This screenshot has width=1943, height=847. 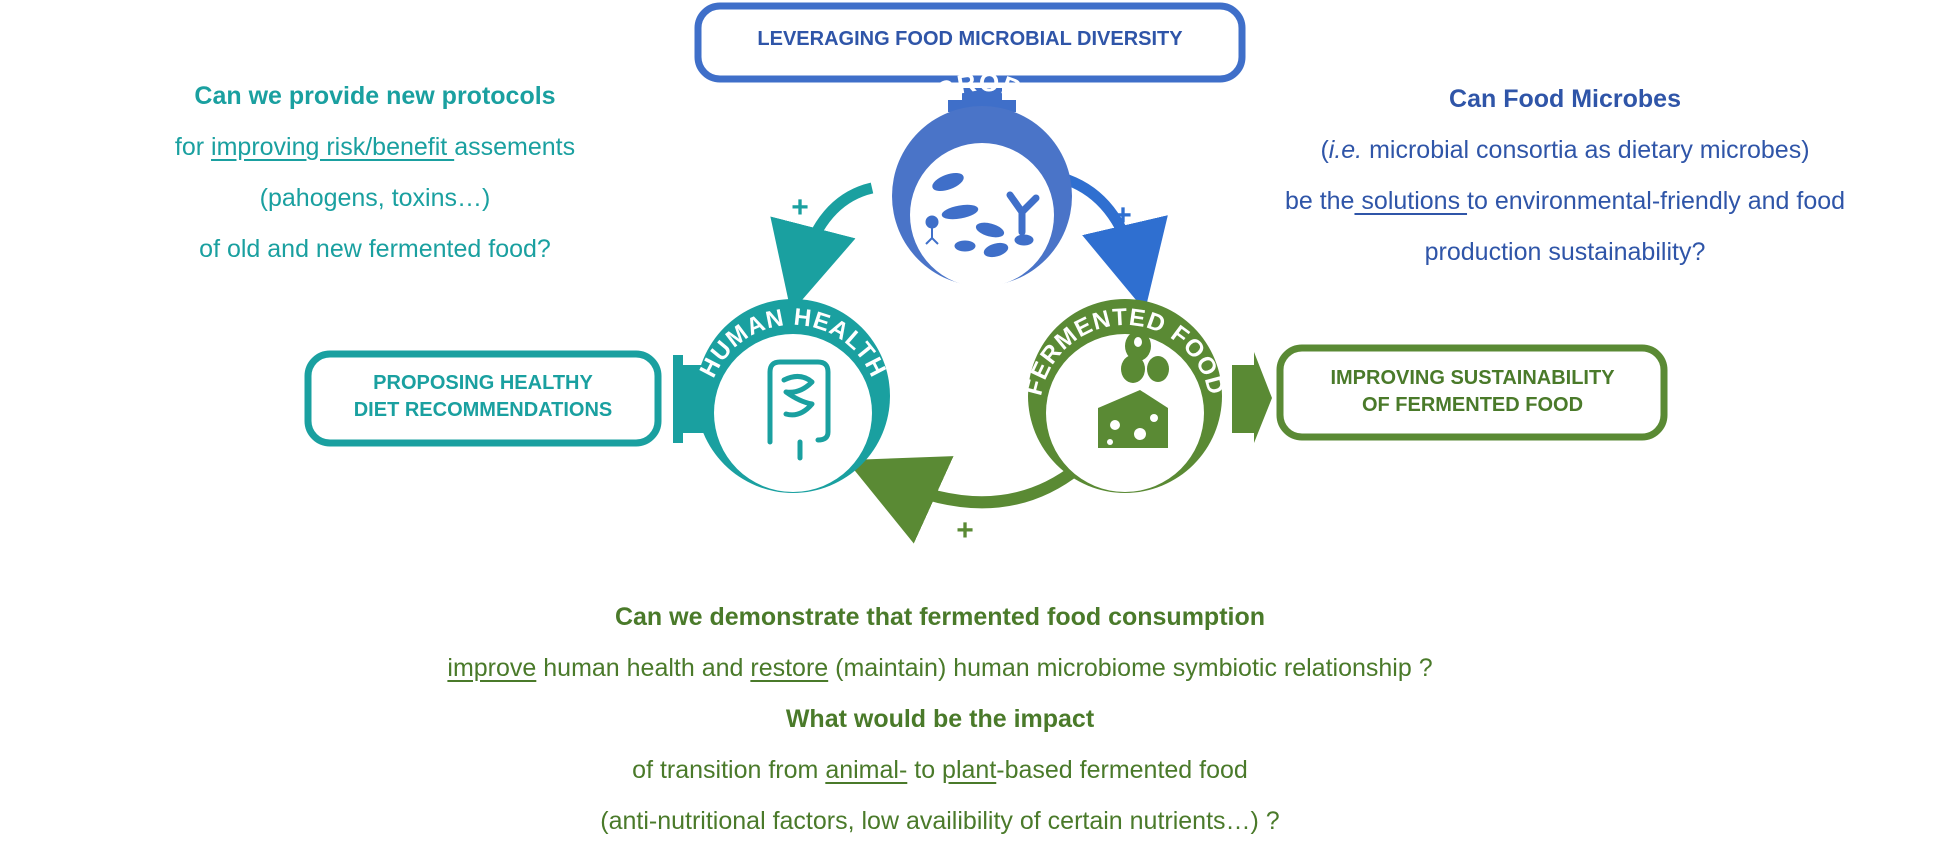 What do you see at coordinates (375, 249) in the screenshot?
I see `question-line: of old and new fermented food?` at bounding box center [375, 249].